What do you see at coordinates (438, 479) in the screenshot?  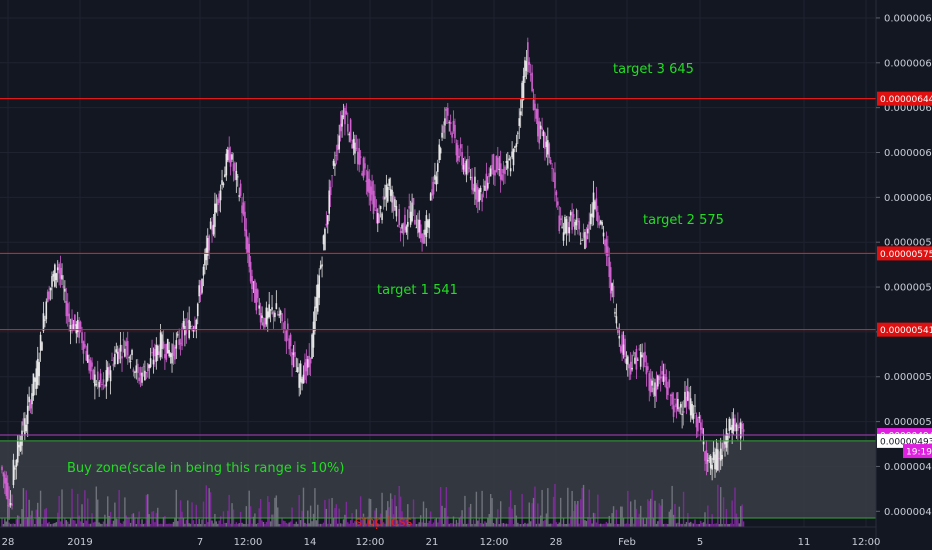 I see `buy-zone-rect` at bounding box center [438, 479].